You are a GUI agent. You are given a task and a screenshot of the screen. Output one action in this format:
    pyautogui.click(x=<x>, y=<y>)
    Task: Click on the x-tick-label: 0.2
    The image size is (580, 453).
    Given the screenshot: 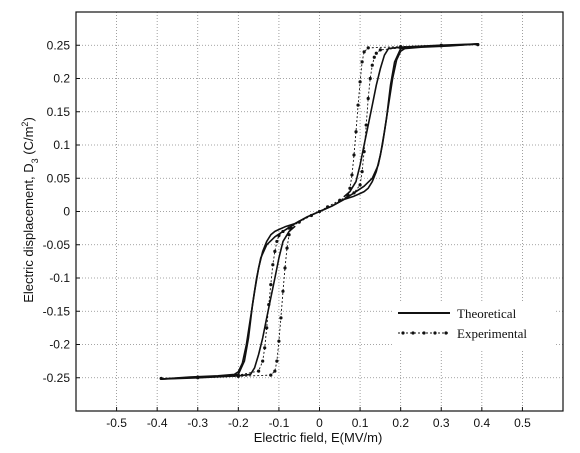 What is the action you would take?
    pyautogui.click(x=400, y=423)
    